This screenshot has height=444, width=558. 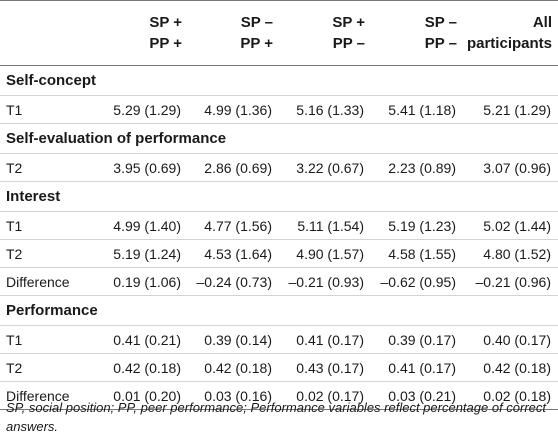 What do you see at coordinates (510, 167) in the screenshot?
I see `table-cell: 3.07 (0.96)` at bounding box center [510, 167].